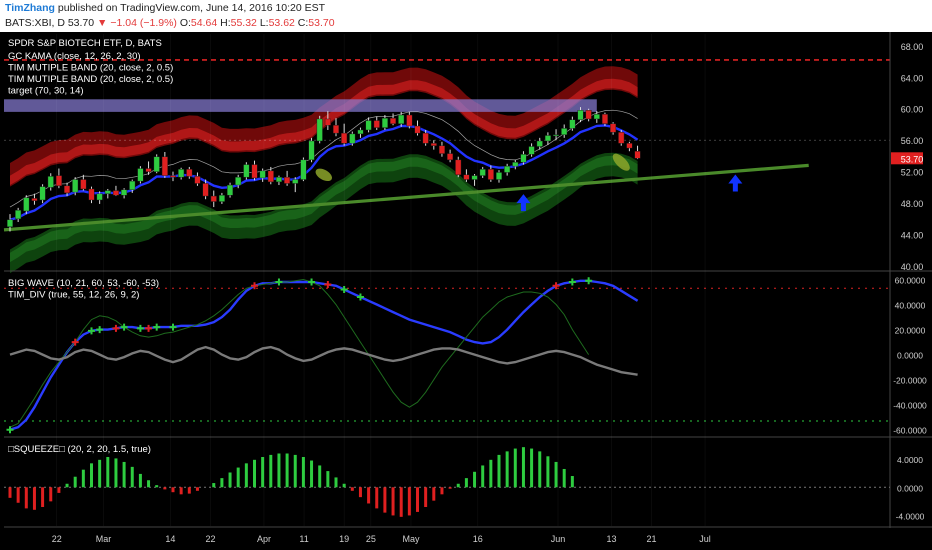  I want to click on x-tick-label: 16, so click(478, 539).